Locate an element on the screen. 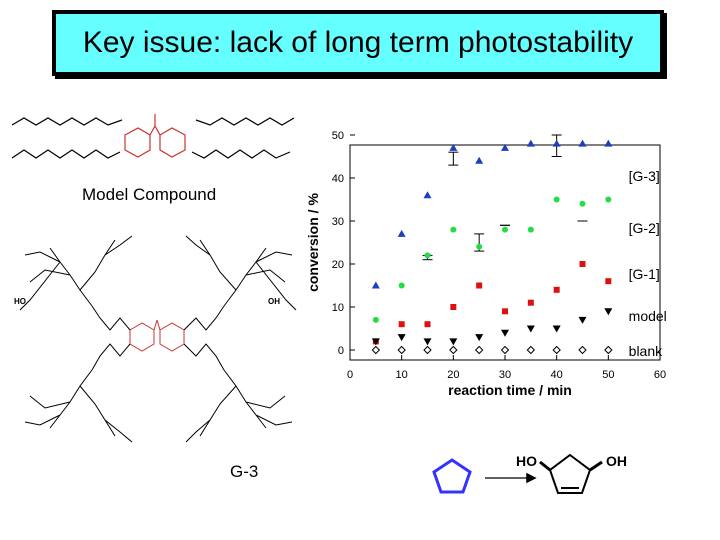  model-compound-structure is located at coordinates (153, 136).